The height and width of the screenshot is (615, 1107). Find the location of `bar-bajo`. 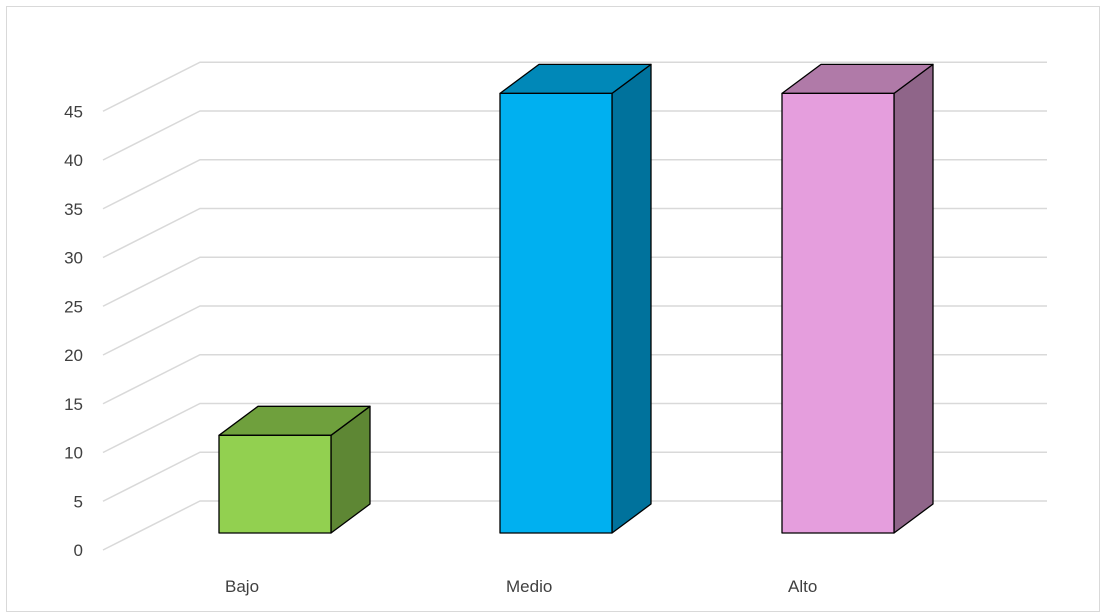

bar-bajo is located at coordinates (294, 469).